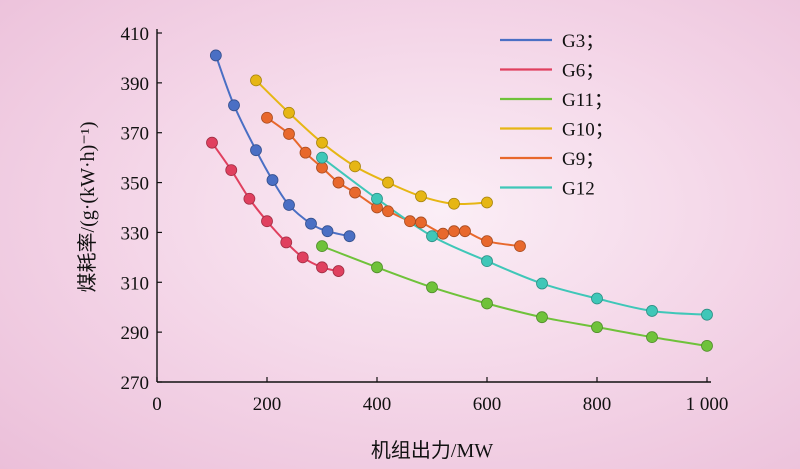 The width and height of the screenshot is (800, 469). I want to click on x-axis-title: 机组出力/MW, so click(432, 450).